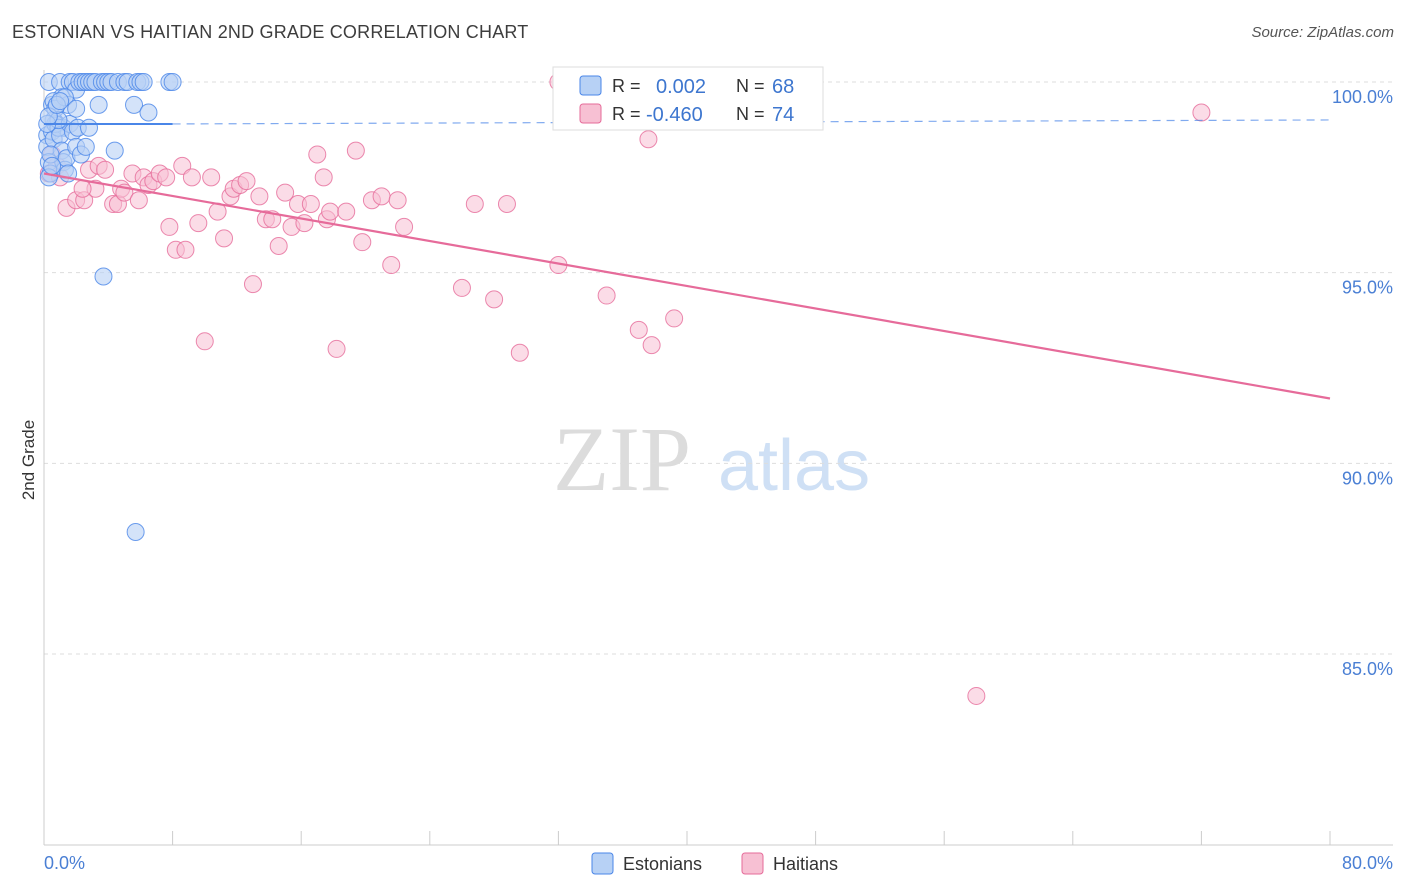 This screenshot has height=892, width=1406. I want to click on x-tick-label-min: 0.0%, so click(64, 863).